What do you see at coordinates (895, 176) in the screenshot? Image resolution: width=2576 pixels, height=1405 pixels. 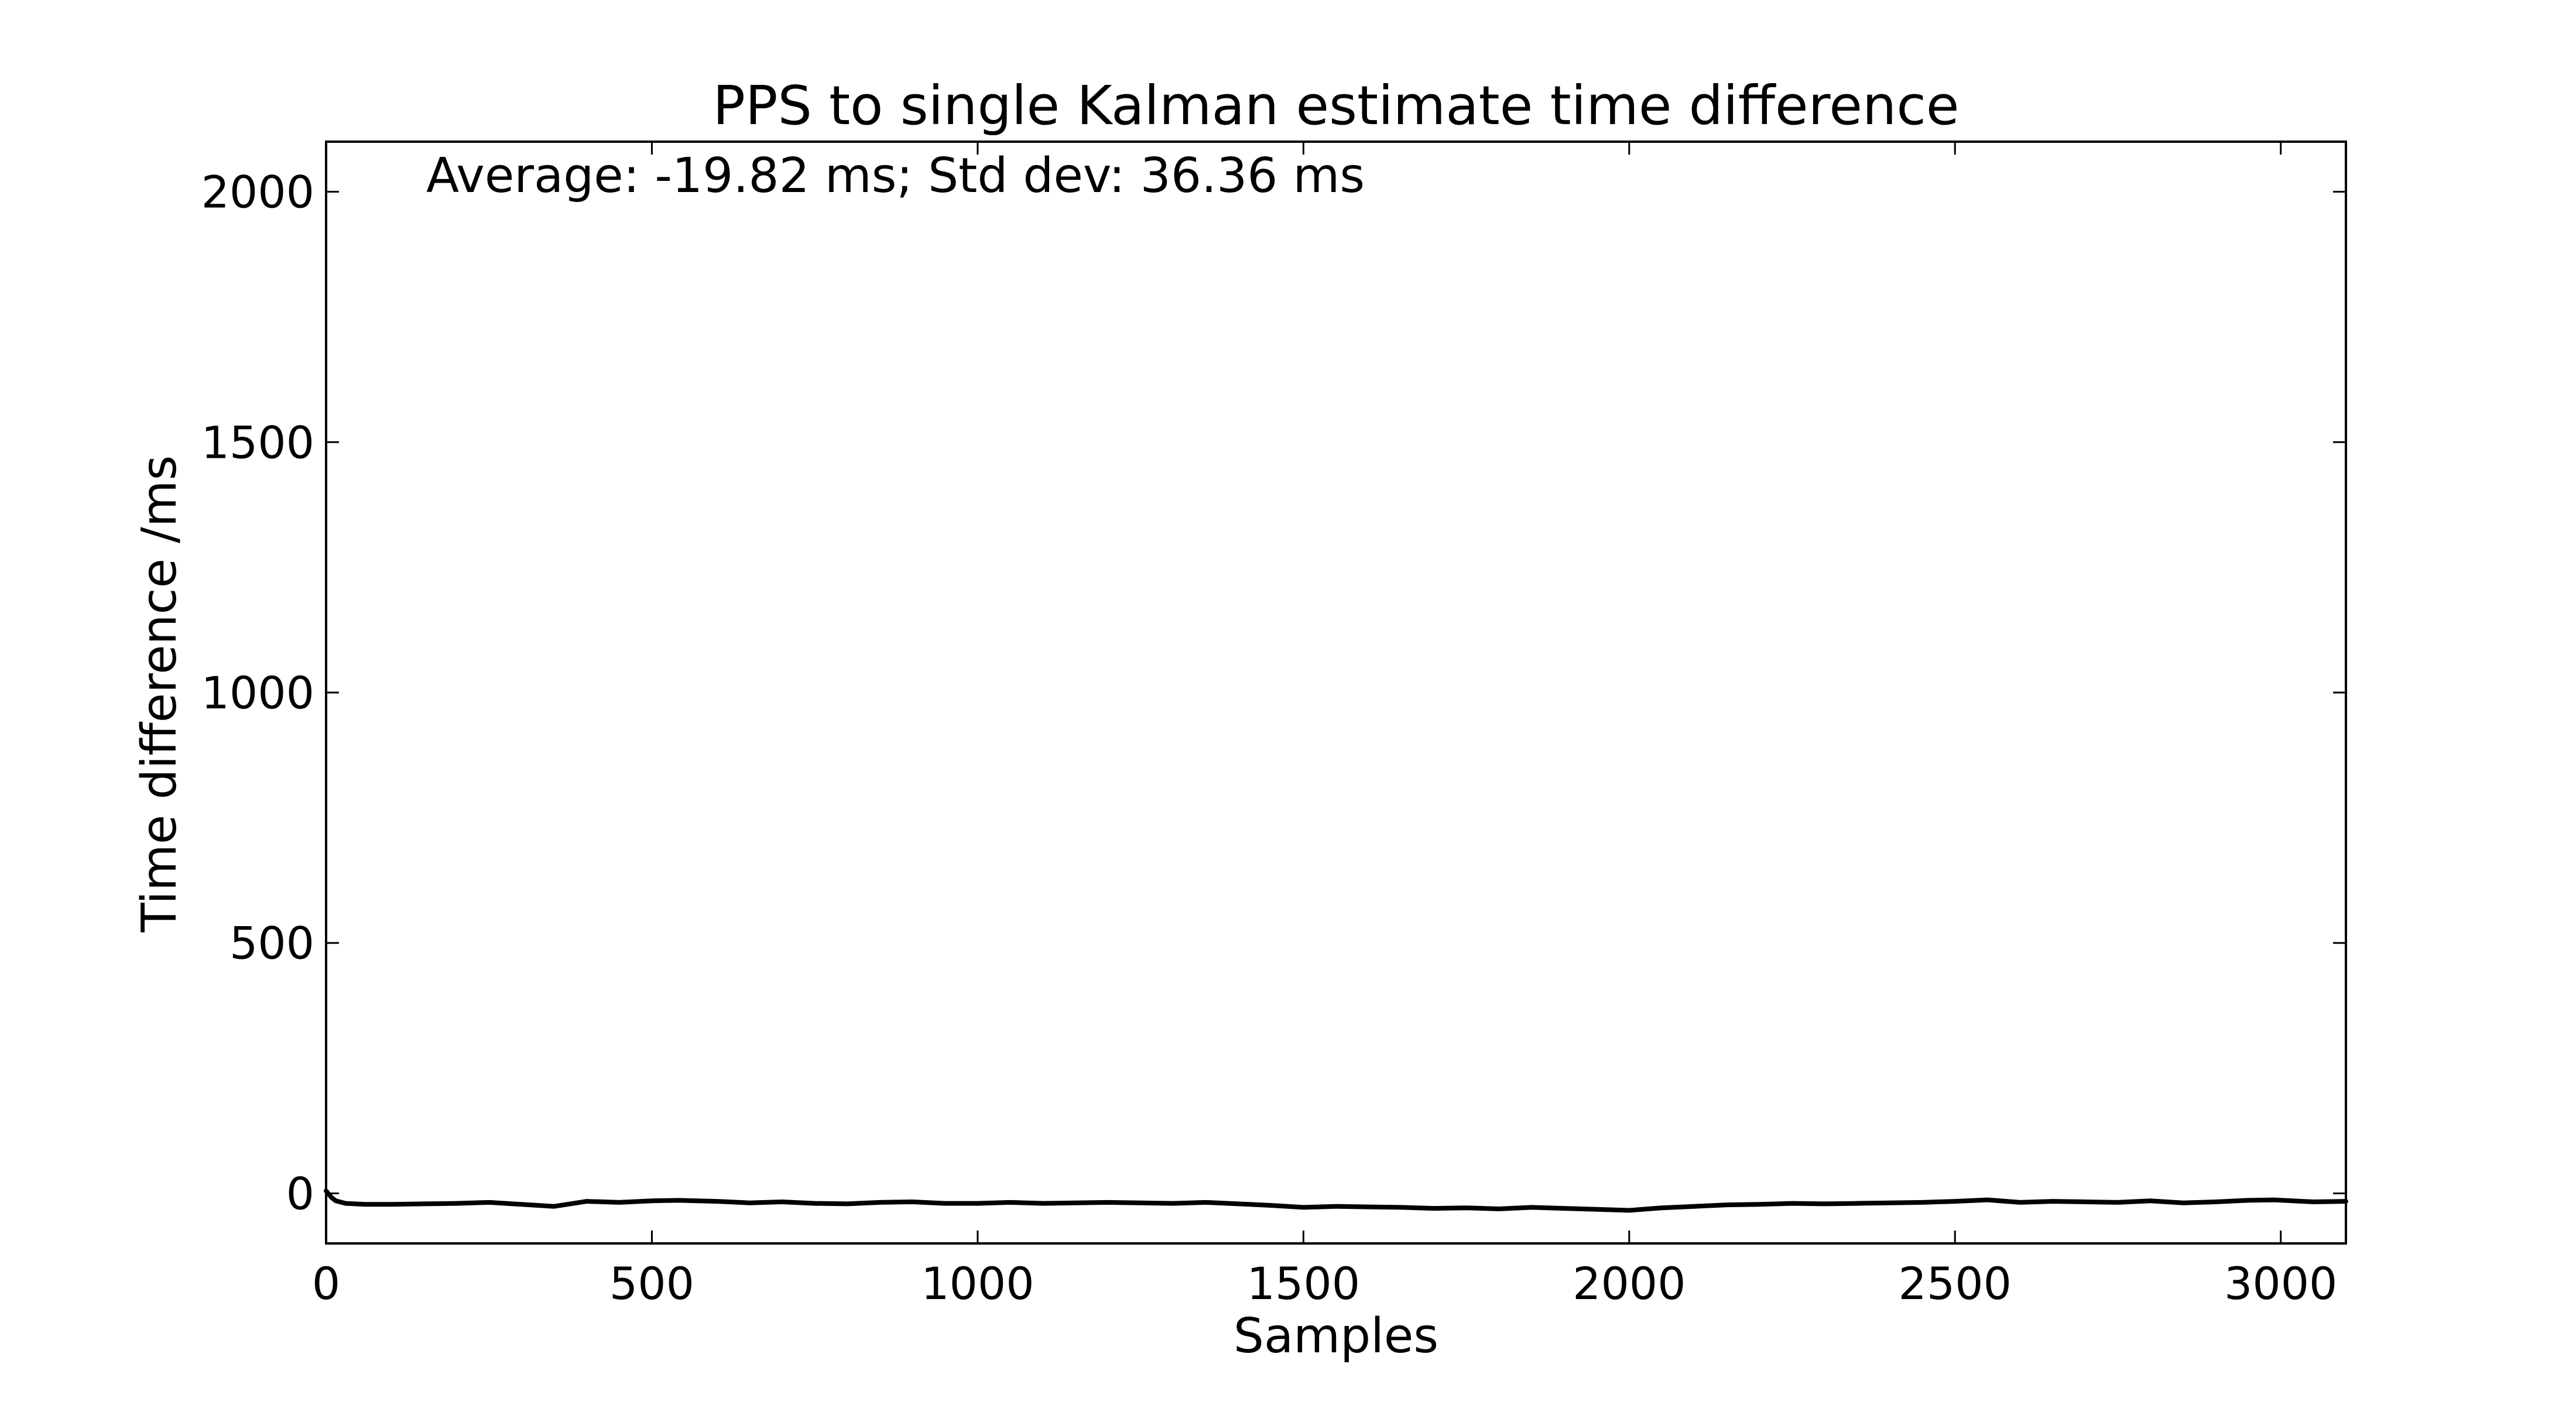 I see `stats-annotation: Average: -19.82 ms; Std dev: 36.36 ms` at bounding box center [895, 176].